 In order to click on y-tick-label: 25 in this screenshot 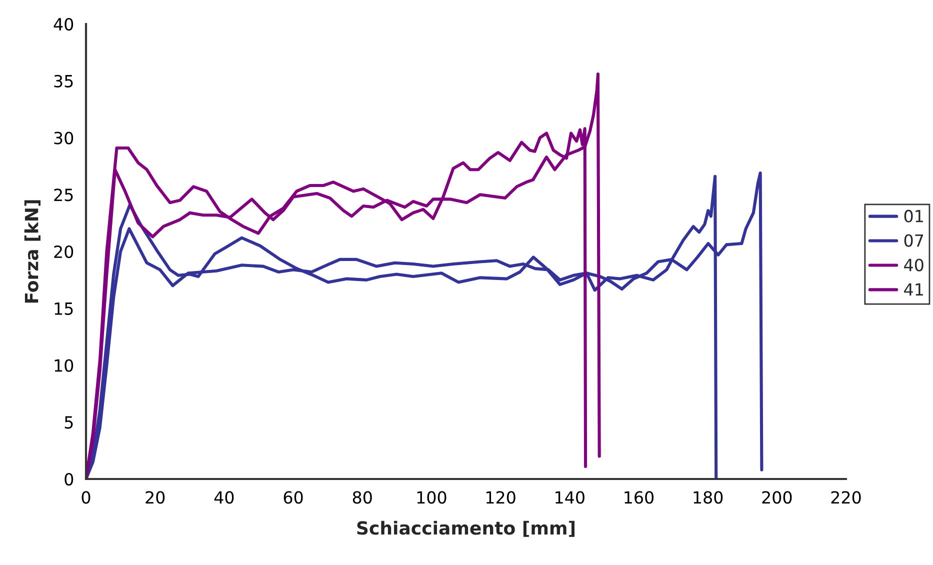, I will do `click(63, 195)`.